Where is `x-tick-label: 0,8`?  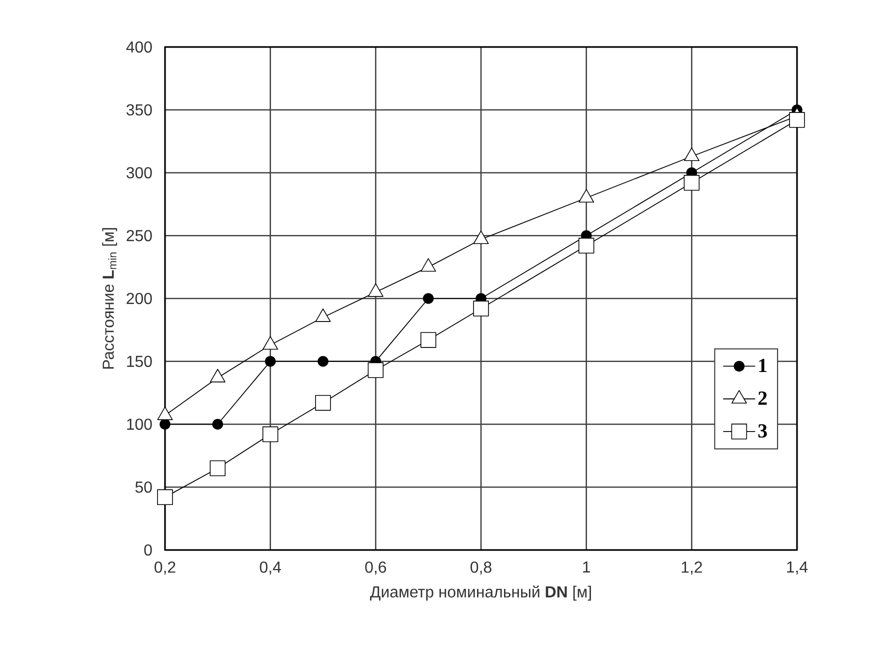 x-tick-label: 0,8 is located at coordinates (481, 568).